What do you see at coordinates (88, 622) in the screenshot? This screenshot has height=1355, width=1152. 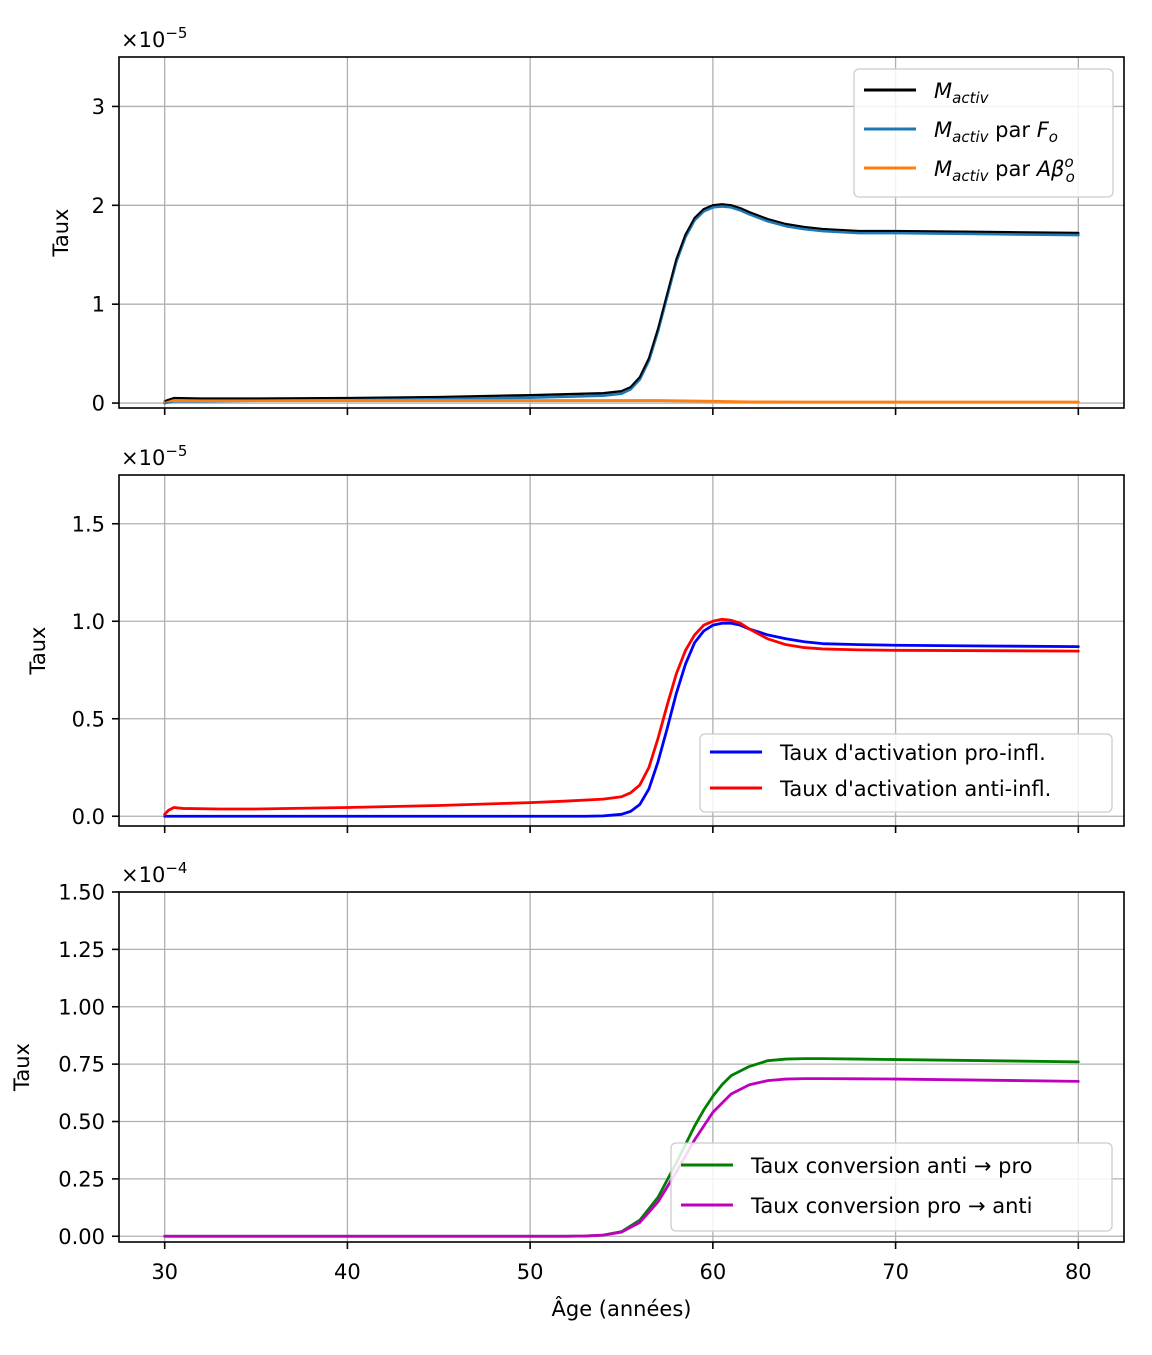 I see `y-tick-label: 1.0` at bounding box center [88, 622].